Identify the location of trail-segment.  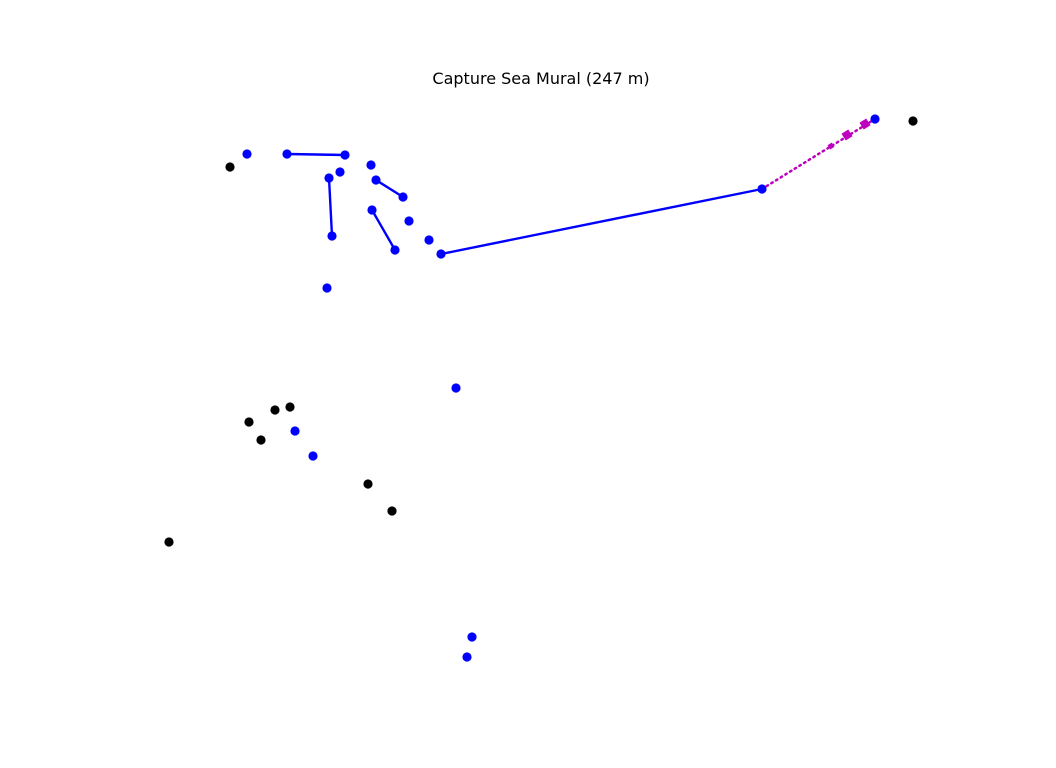
(818, 154).